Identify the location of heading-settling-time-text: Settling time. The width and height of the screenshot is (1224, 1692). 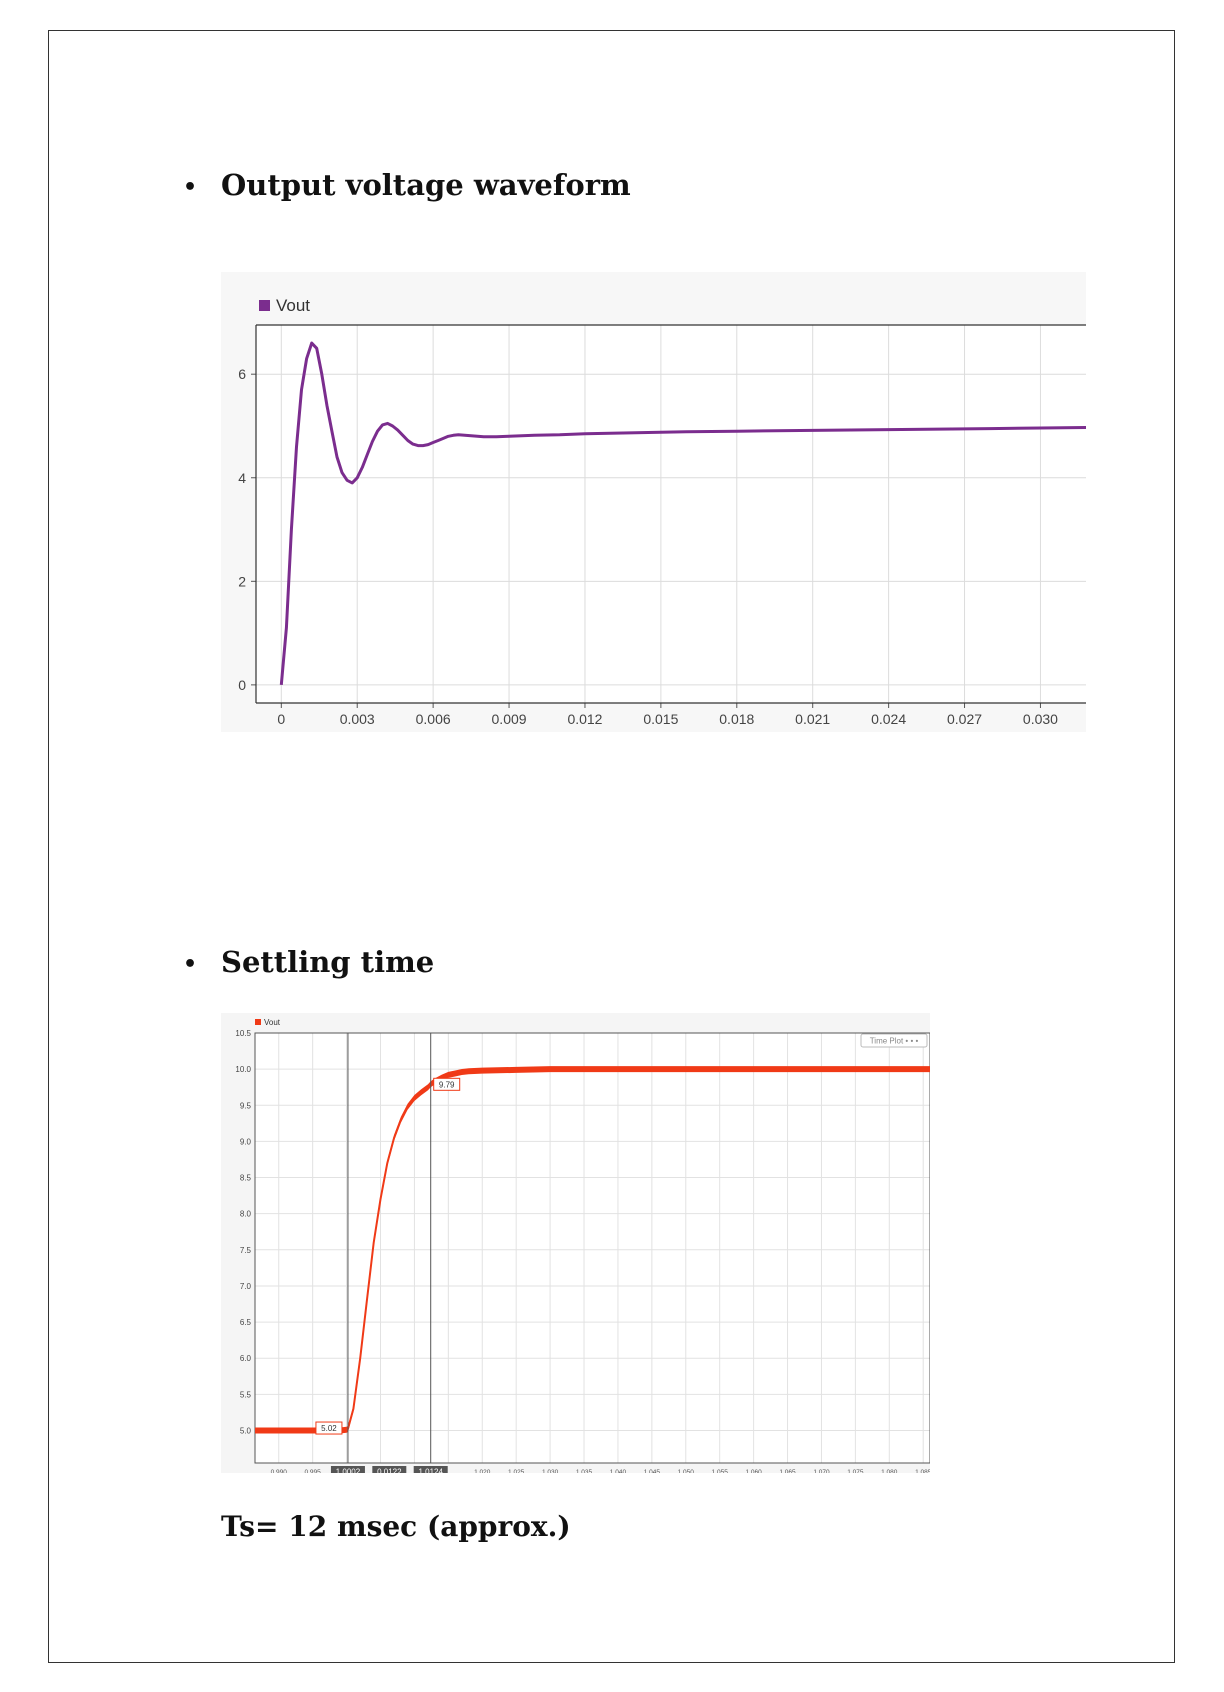
(328, 962).